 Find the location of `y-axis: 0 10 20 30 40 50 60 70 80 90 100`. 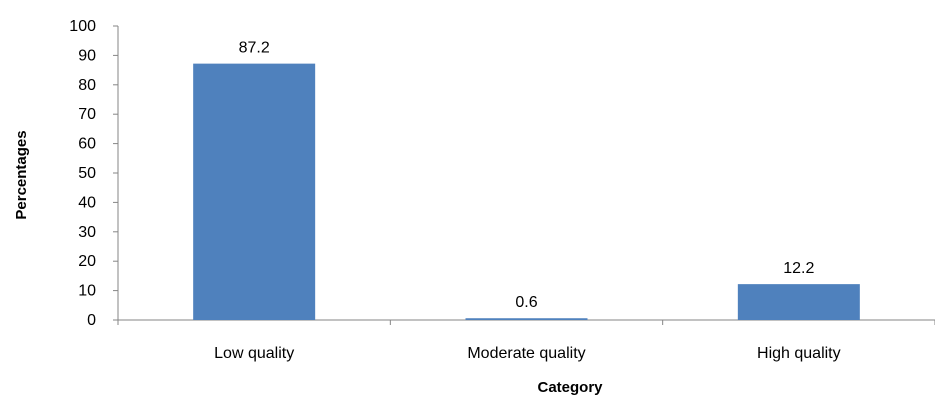

y-axis: 0 10 20 30 40 50 60 70 80 90 100 is located at coordinates (94, 173).